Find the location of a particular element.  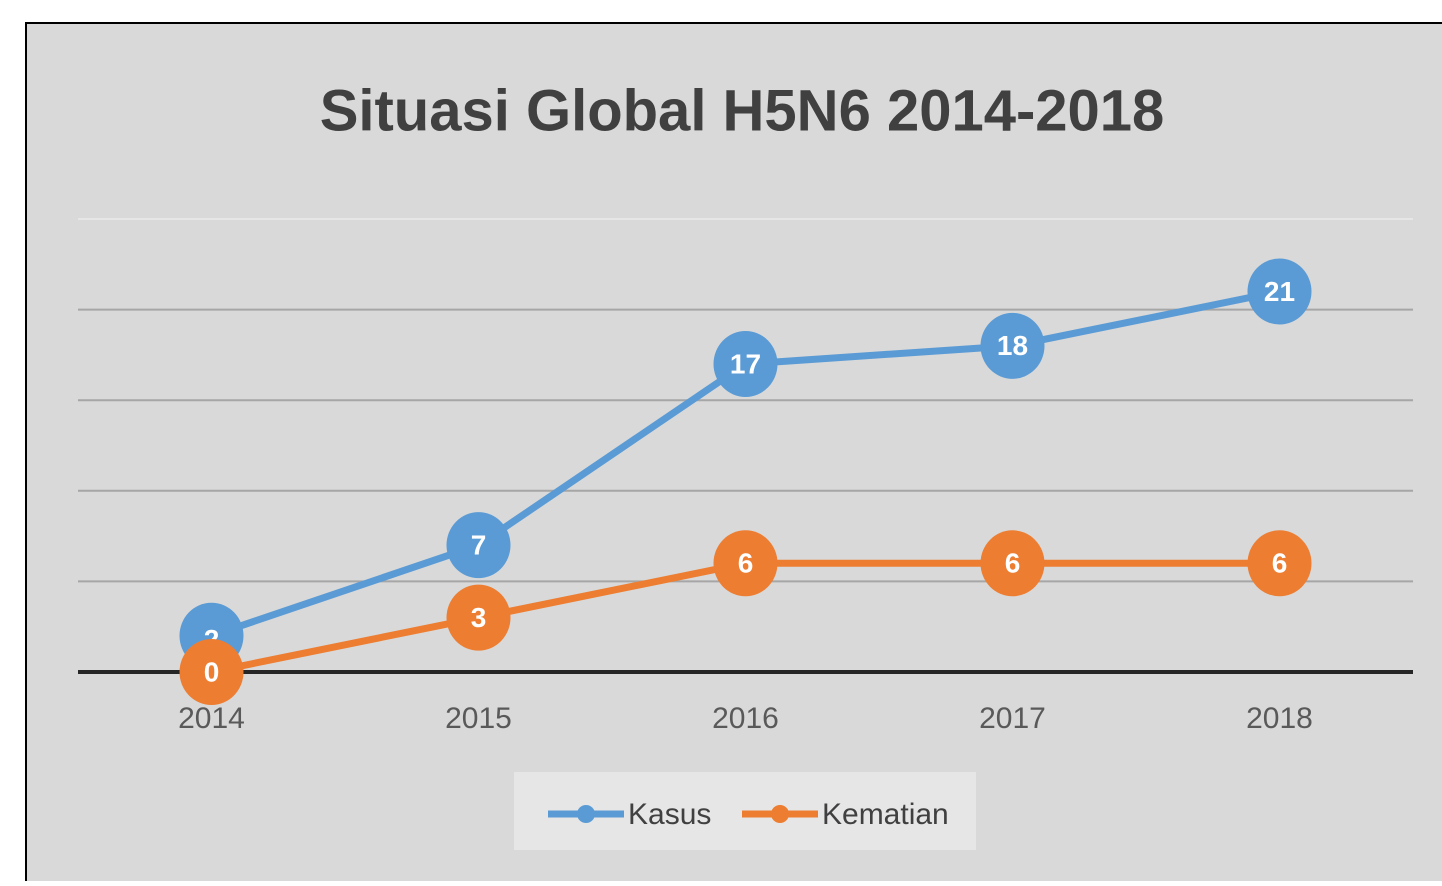

legend-label: Kasus is located at coordinates (669, 814).